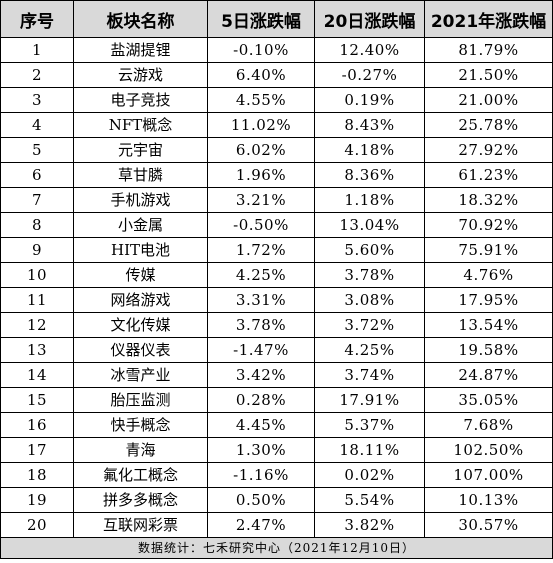  Describe the element at coordinates (37, 400) in the screenshot. I see `row-index-cell: 15` at that location.